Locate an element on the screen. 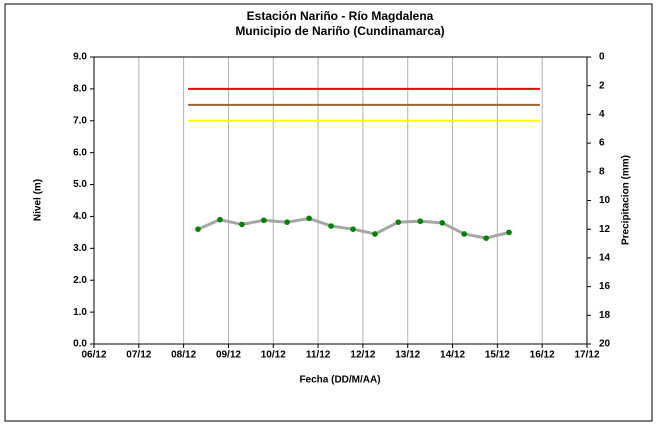  y-tick-label: 9.0 is located at coordinates (80, 57).